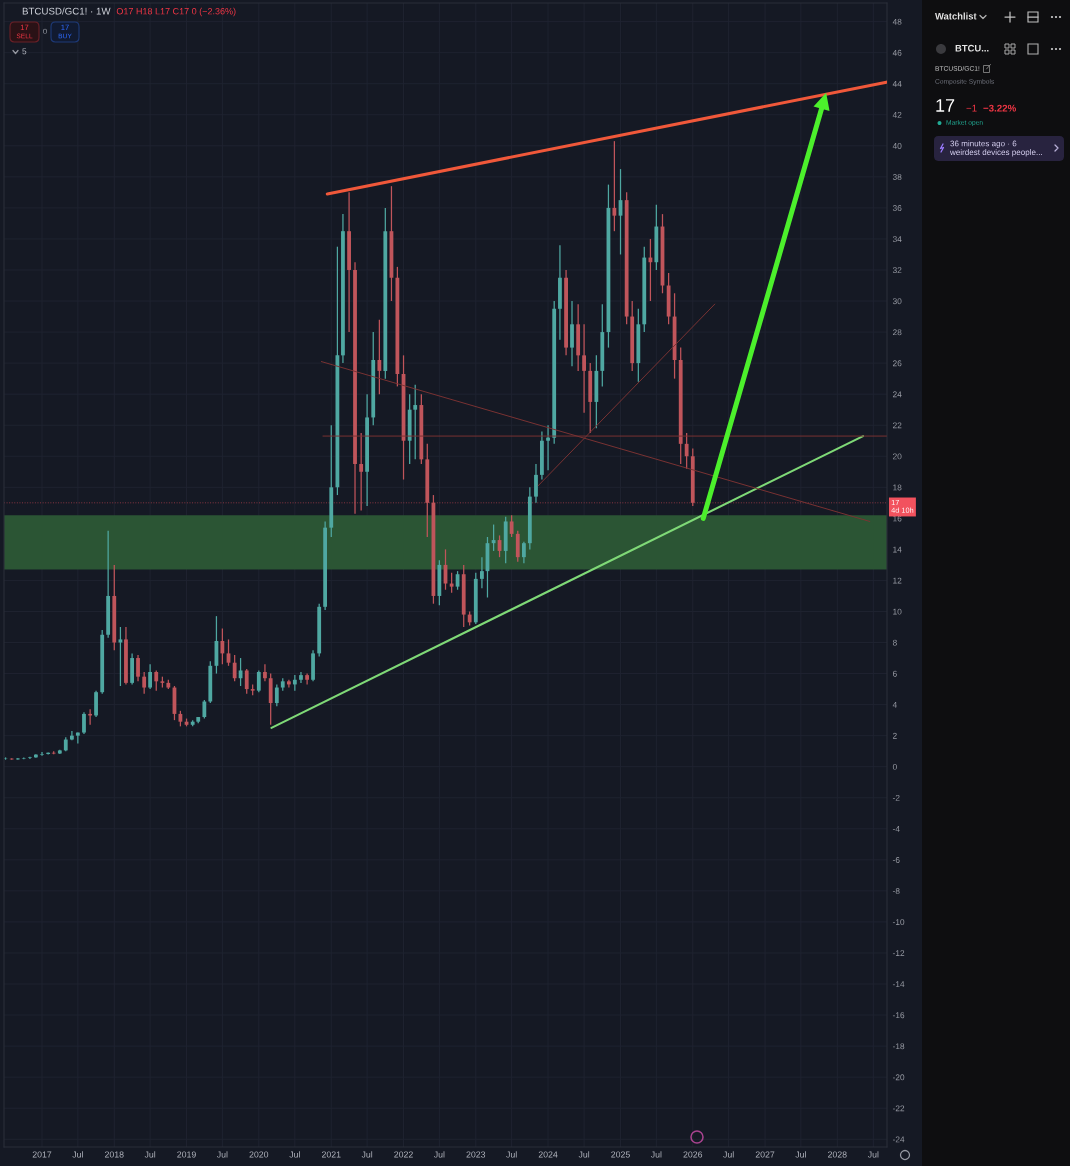 The image size is (1070, 1166). I want to click on x-tick-label: 2028, so click(837, 1154).